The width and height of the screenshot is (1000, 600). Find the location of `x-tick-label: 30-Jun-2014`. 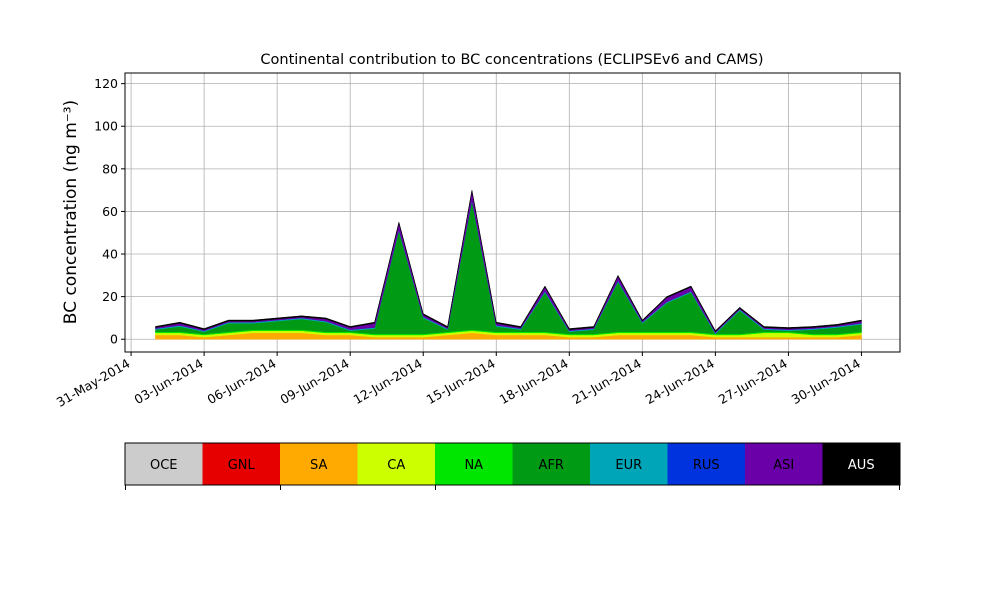

x-tick-label: 30-Jun-2014 is located at coordinates (826, 381).